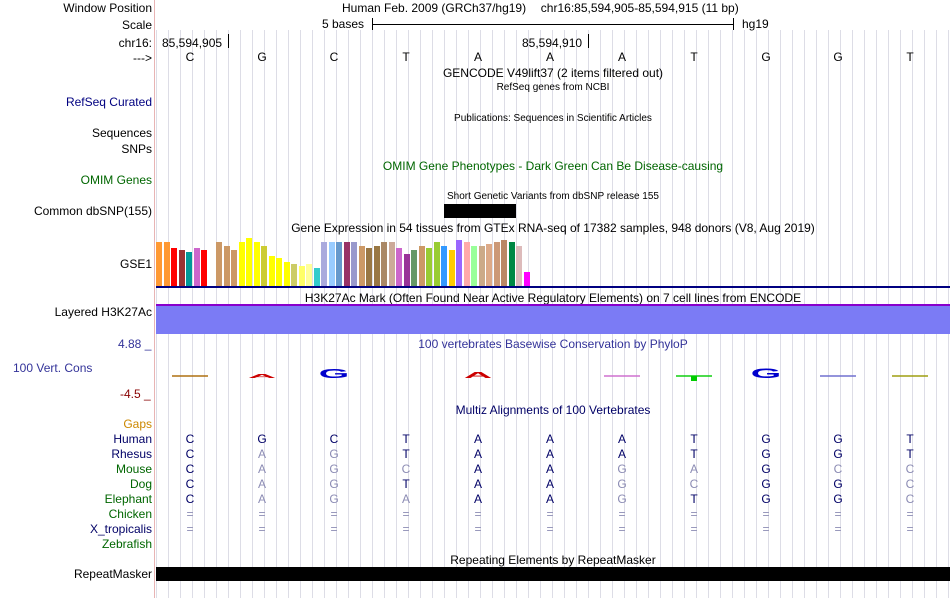 The width and height of the screenshot is (950, 598). I want to click on phylop-track-label: 100 Vert. Cons, so click(53, 368).